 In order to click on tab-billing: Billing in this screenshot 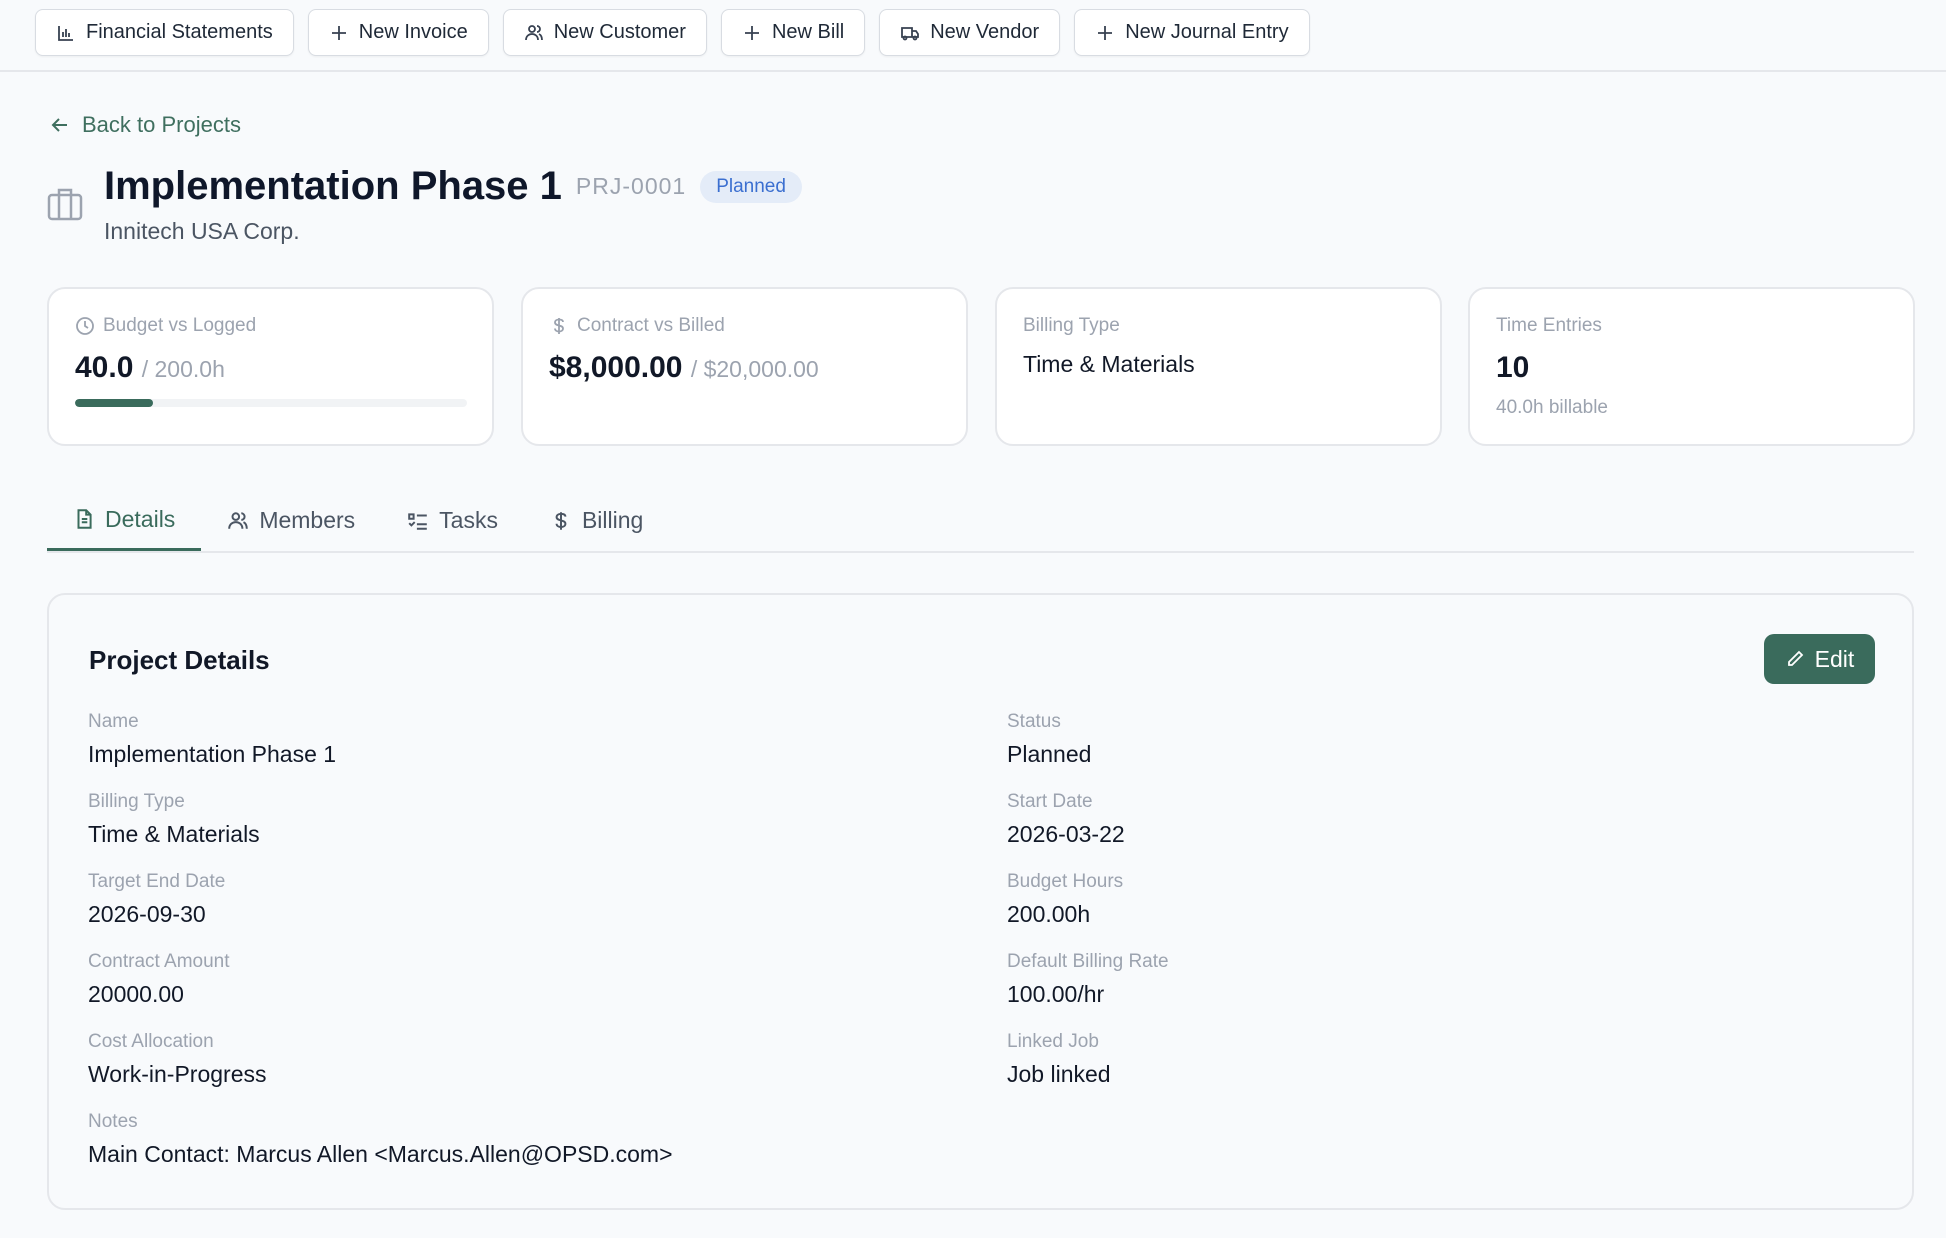, I will do `click(596, 520)`.